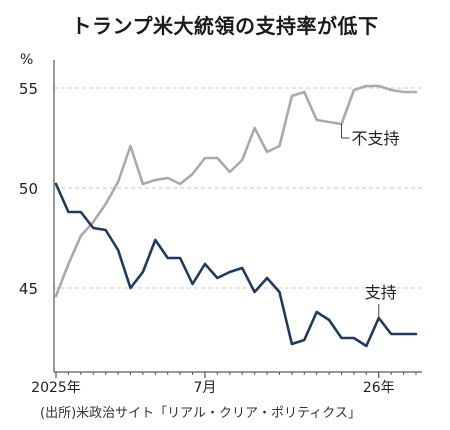 The width and height of the screenshot is (450, 430). Describe the element at coordinates (28, 89) in the screenshot. I see `y-tick-label: 55` at that location.